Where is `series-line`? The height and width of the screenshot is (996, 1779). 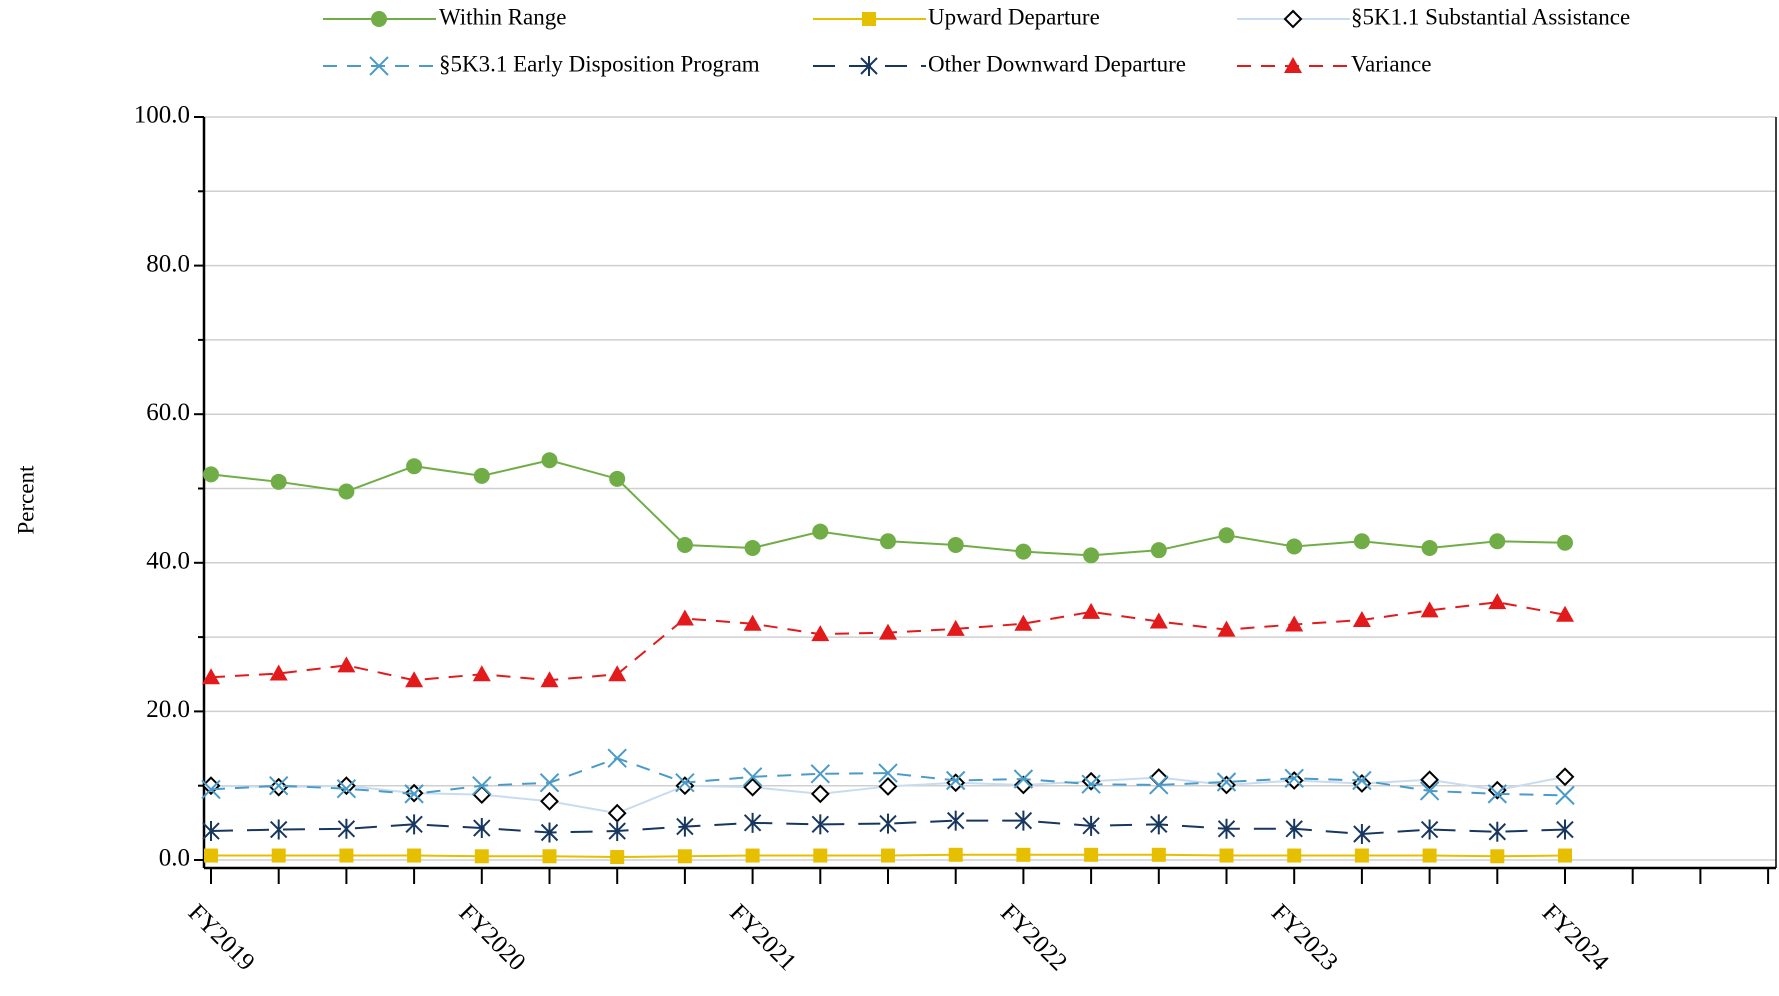 series-line is located at coordinates (888, 827).